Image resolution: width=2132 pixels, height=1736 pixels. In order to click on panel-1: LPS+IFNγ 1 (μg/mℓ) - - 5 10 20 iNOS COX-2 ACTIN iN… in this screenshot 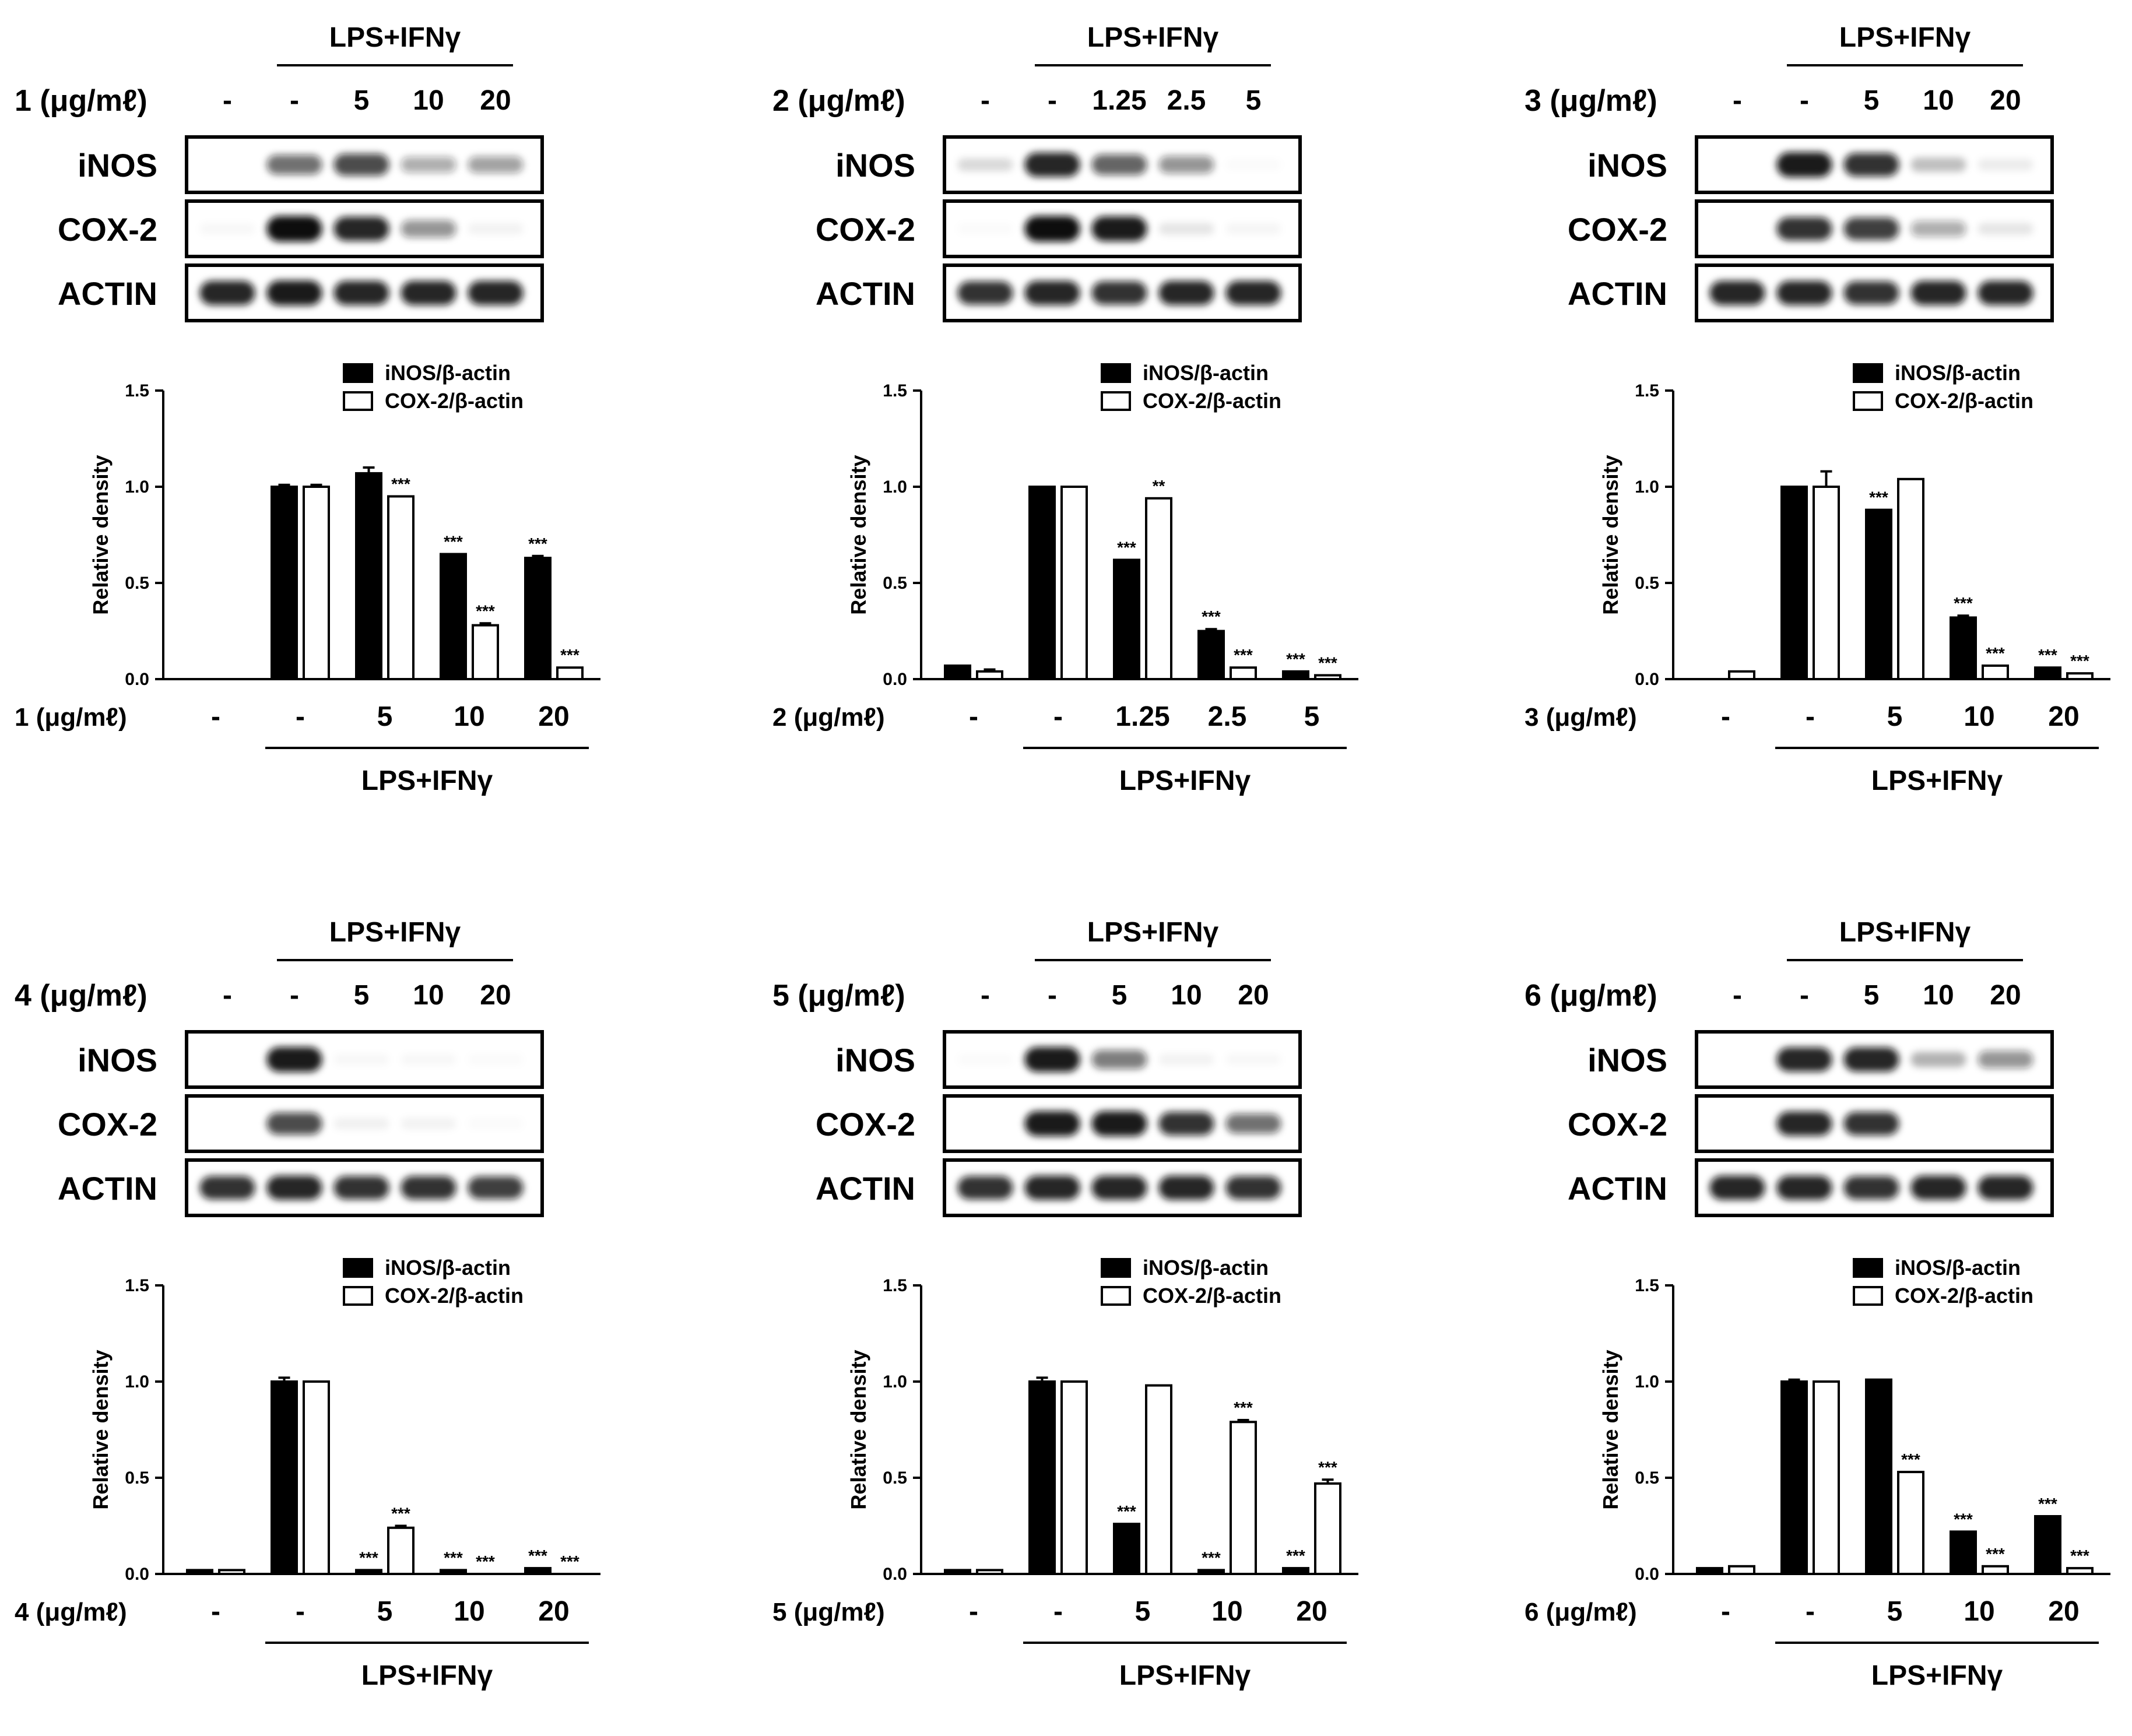, I will do `click(307, 409)`.